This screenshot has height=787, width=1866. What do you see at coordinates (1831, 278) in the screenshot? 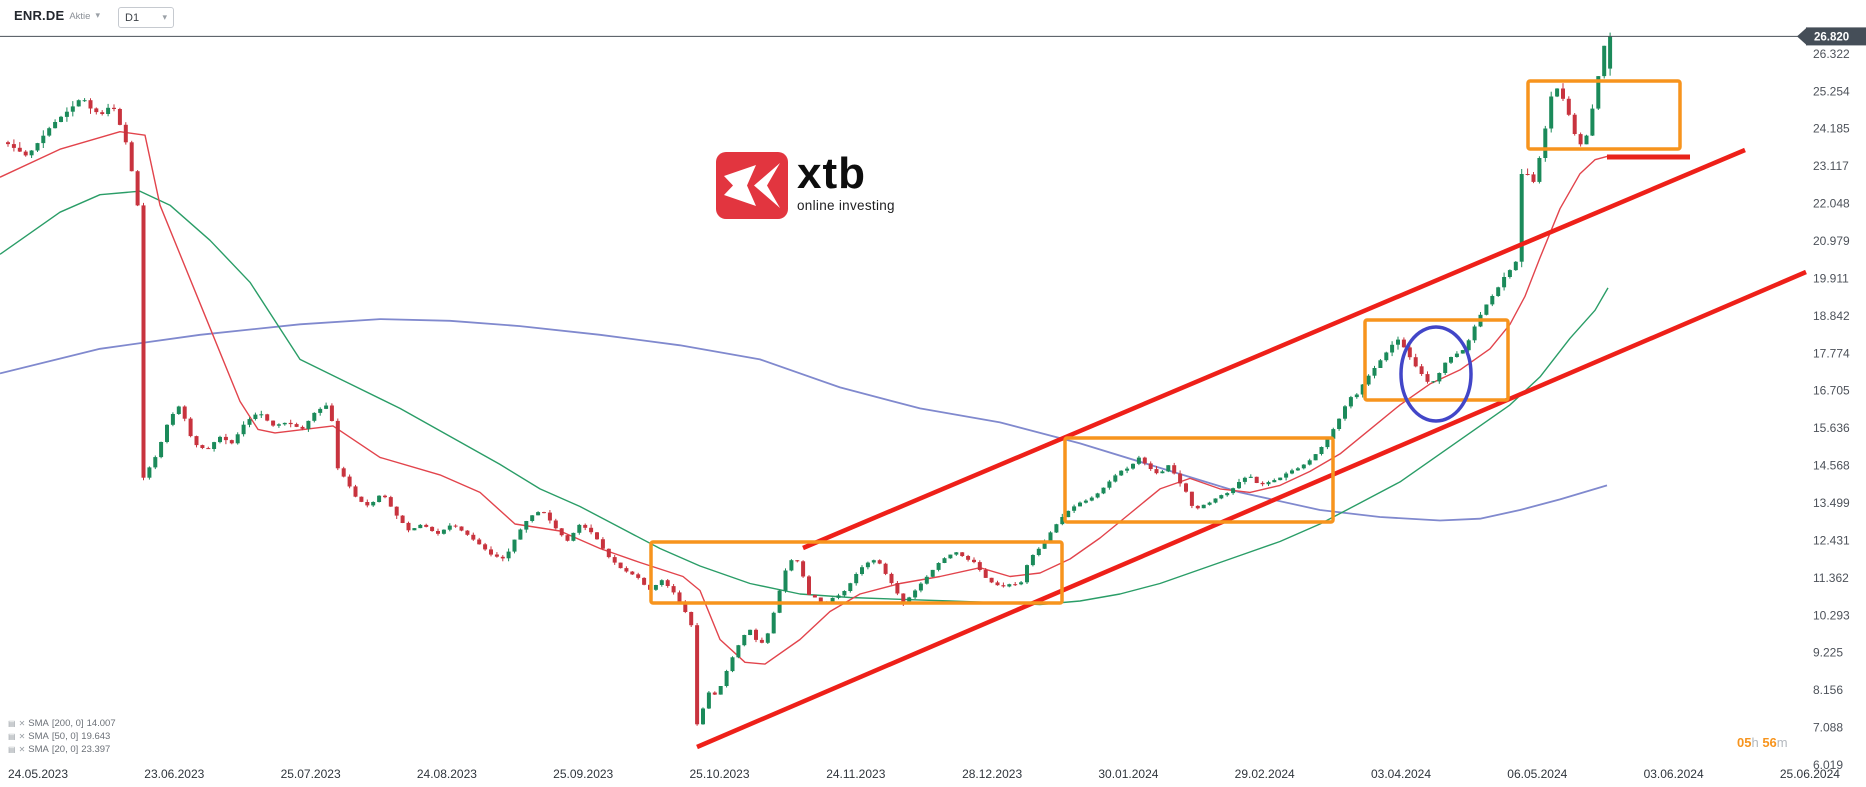
I see `price-axis-label: 19.911` at bounding box center [1831, 278].